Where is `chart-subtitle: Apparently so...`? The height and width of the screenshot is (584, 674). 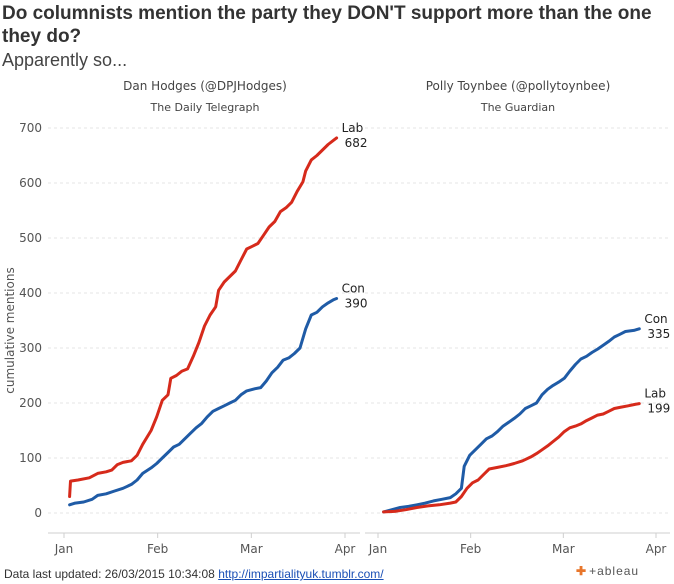
chart-subtitle: Apparently so... is located at coordinates (65, 60).